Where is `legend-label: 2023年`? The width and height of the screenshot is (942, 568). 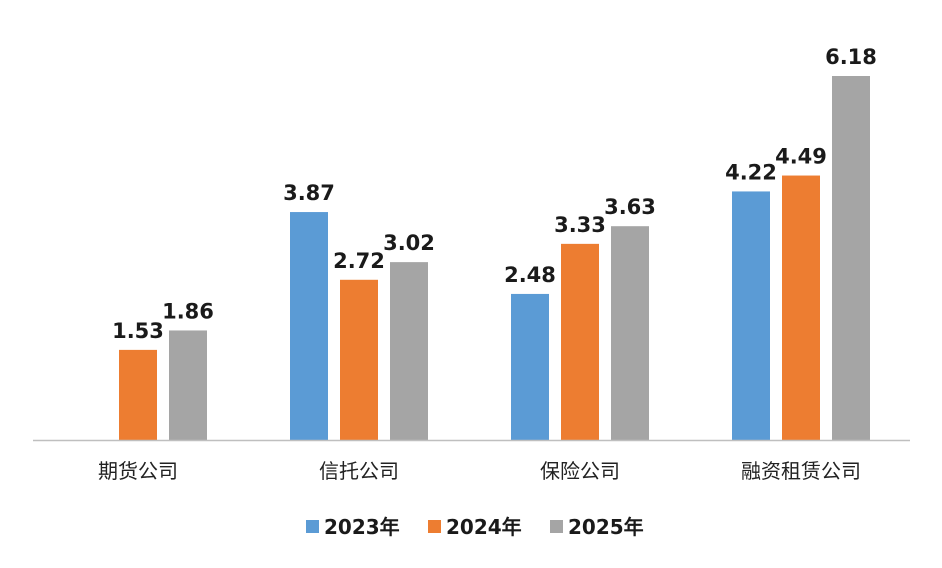 legend-label: 2023年 is located at coordinates (362, 527).